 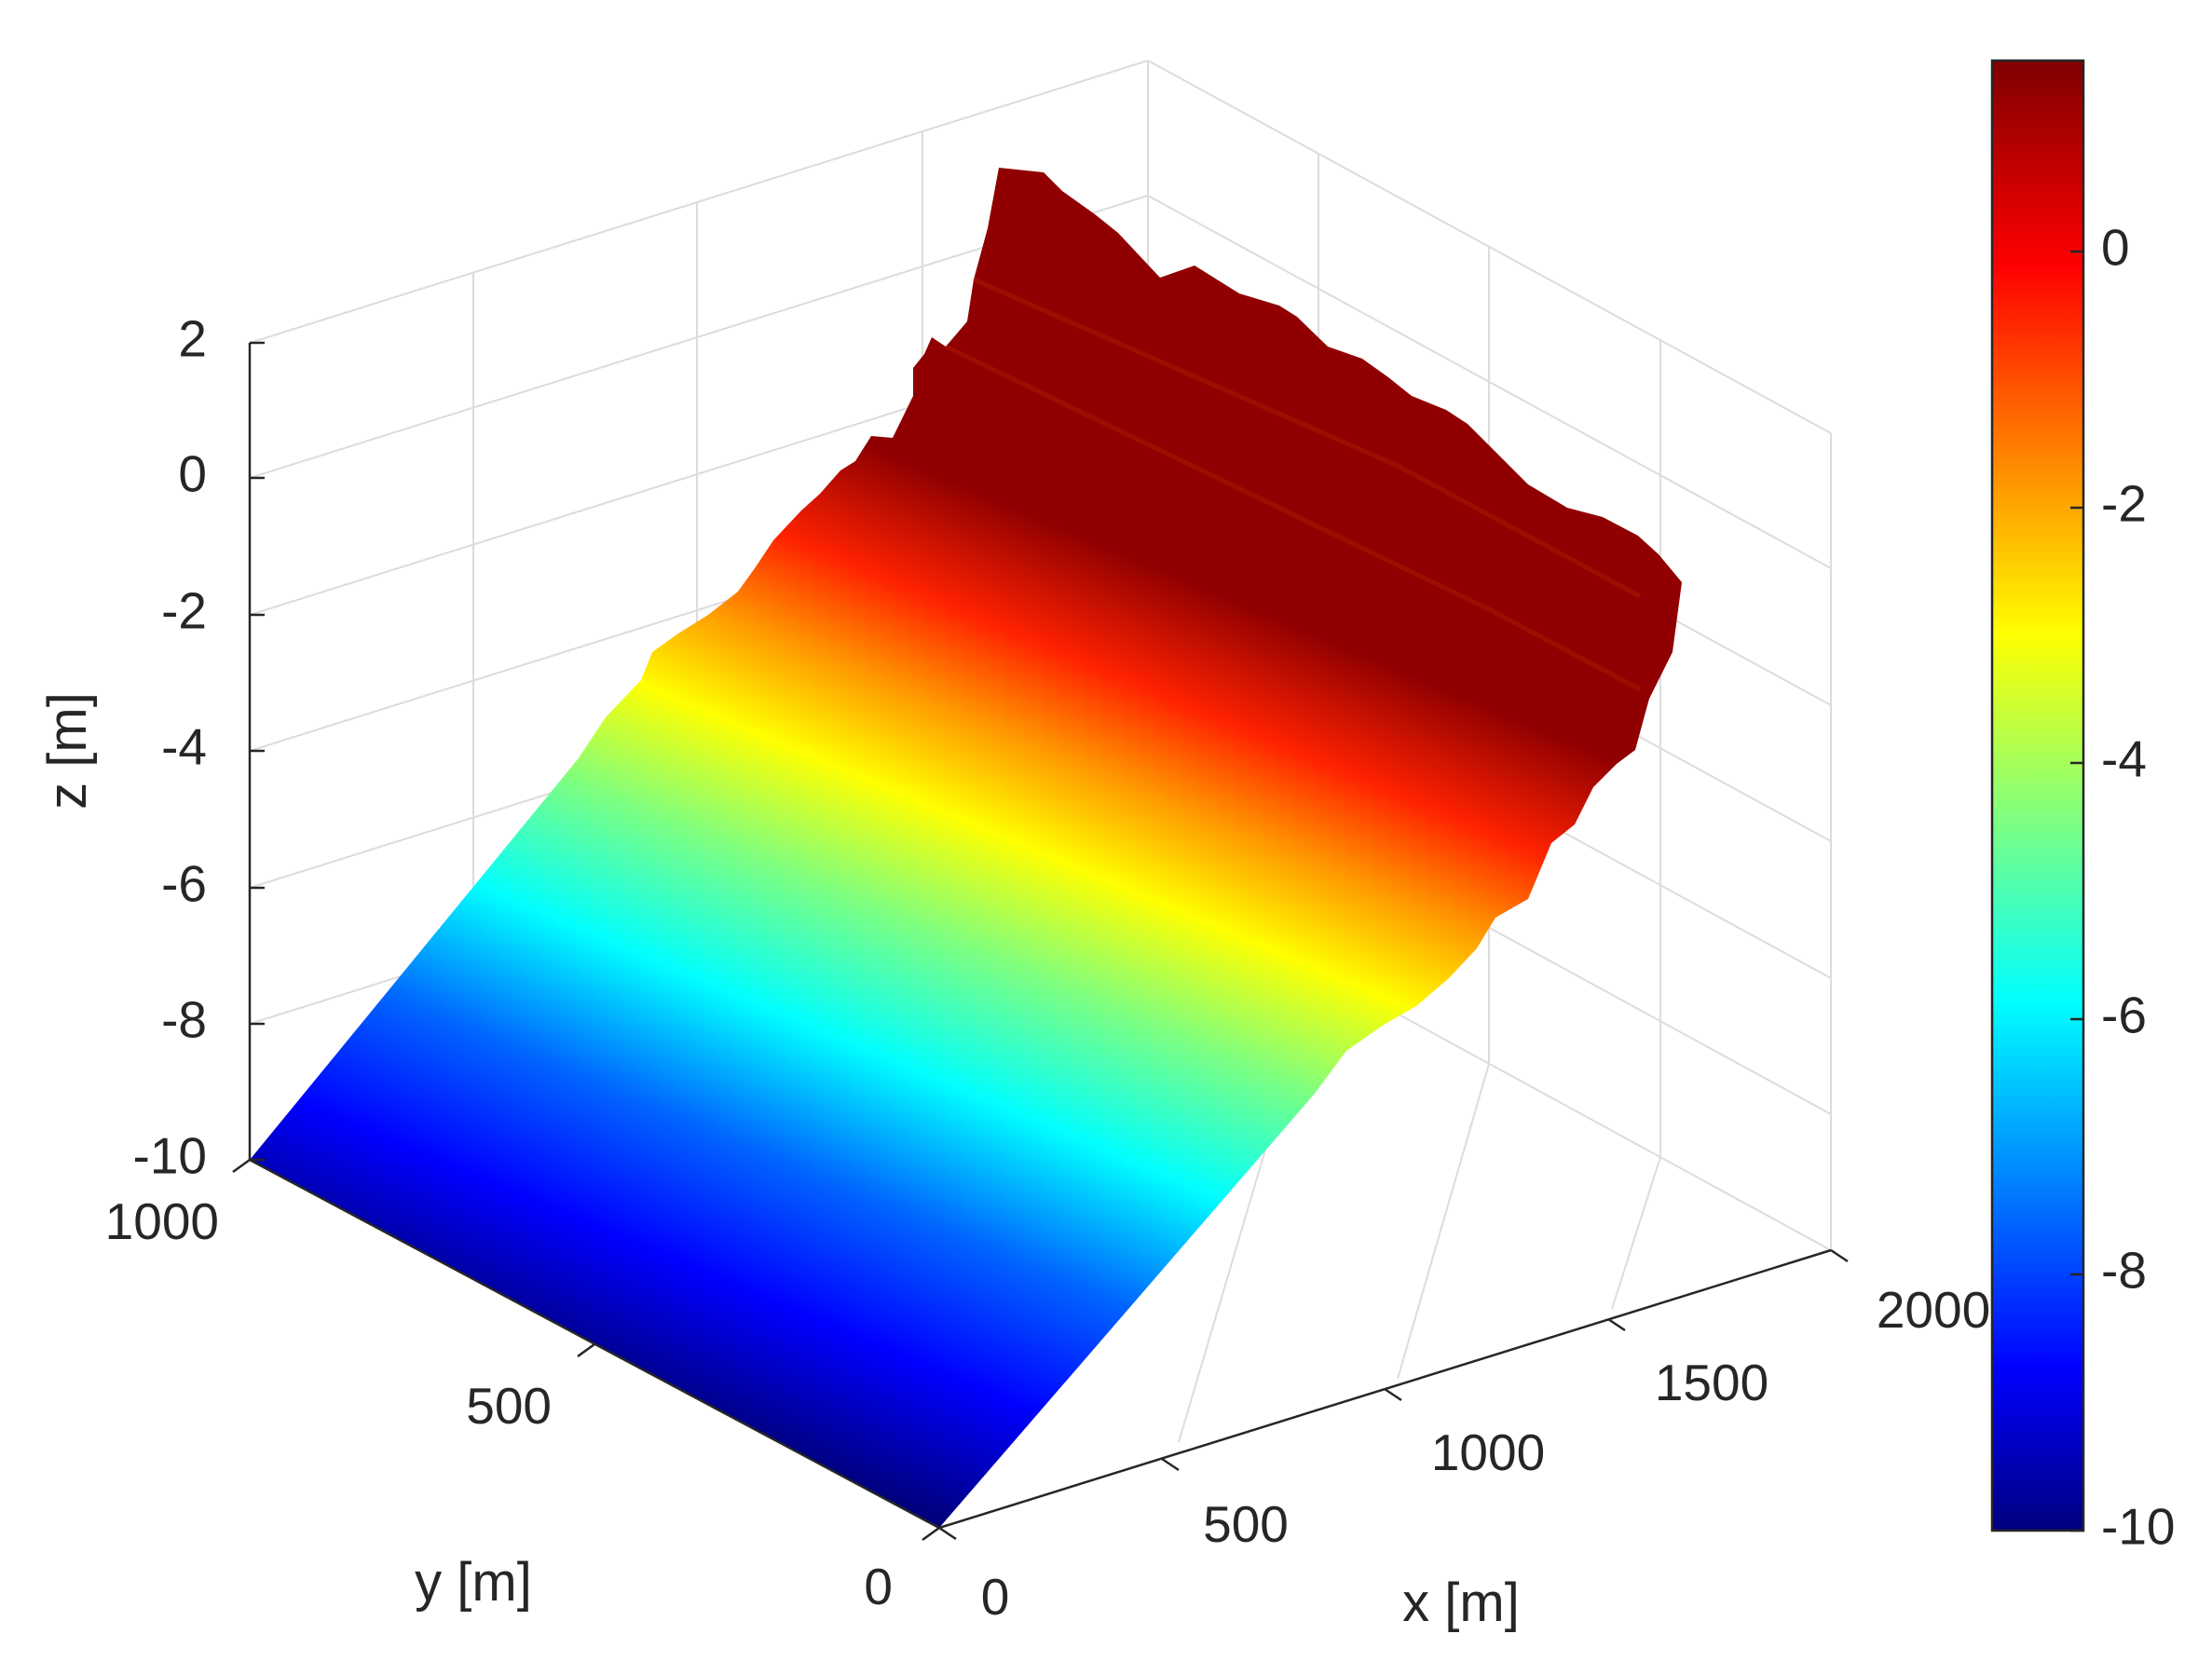 I want to click on x-tick-label: 2000, so click(x=1933, y=1310).